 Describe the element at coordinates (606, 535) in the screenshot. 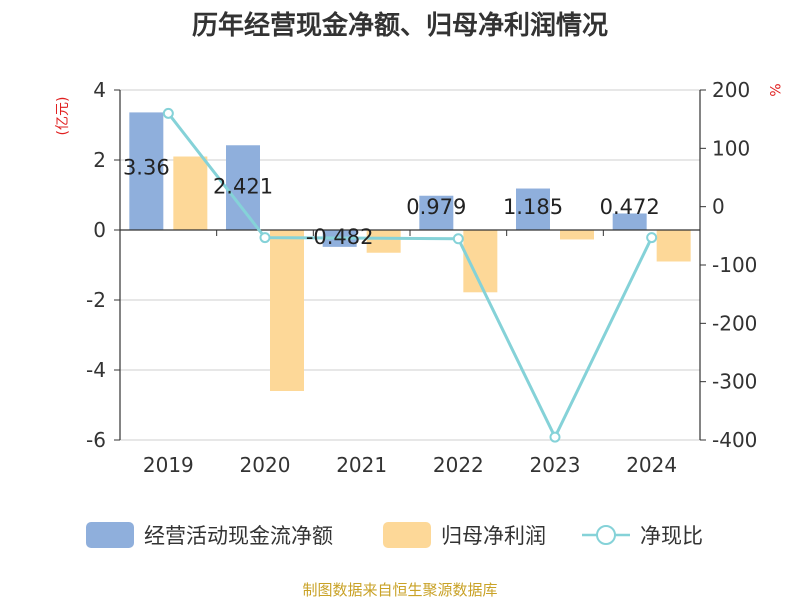

I see `legend-swatch-marker` at that location.